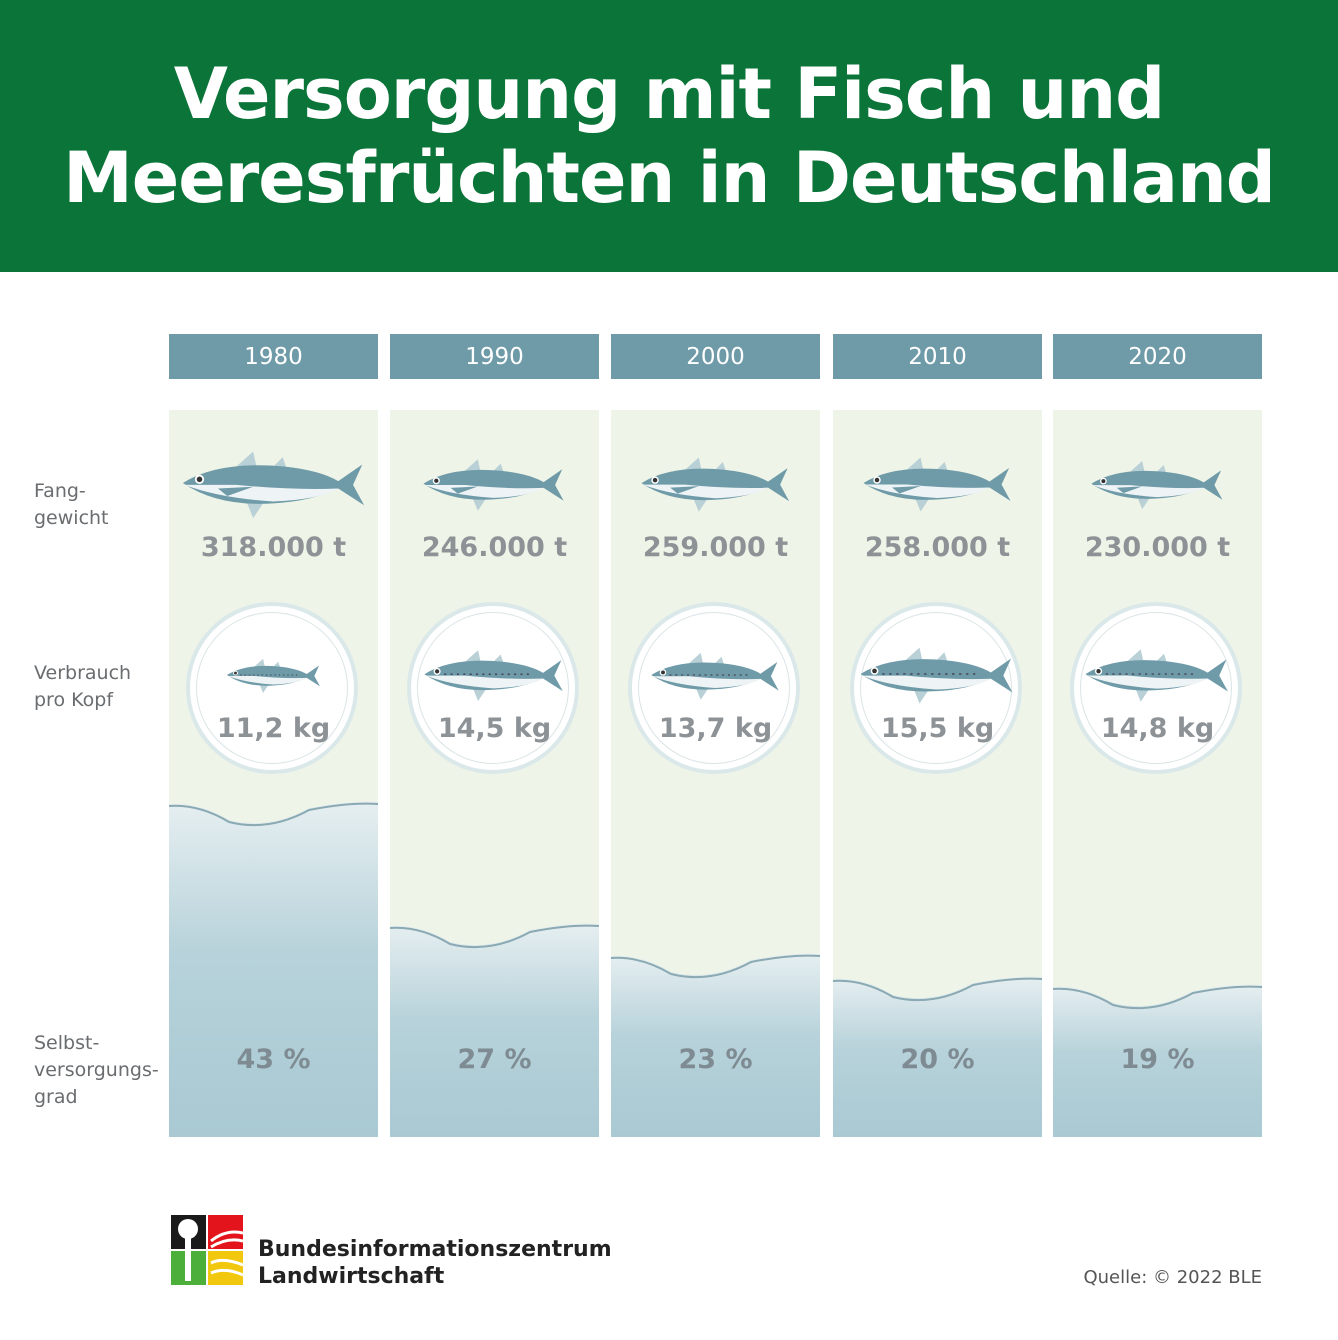 The height and width of the screenshot is (1340, 1338). Describe the element at coordinates (1157, 356) in the screenshot. I see `year-header: 2020` at that location.